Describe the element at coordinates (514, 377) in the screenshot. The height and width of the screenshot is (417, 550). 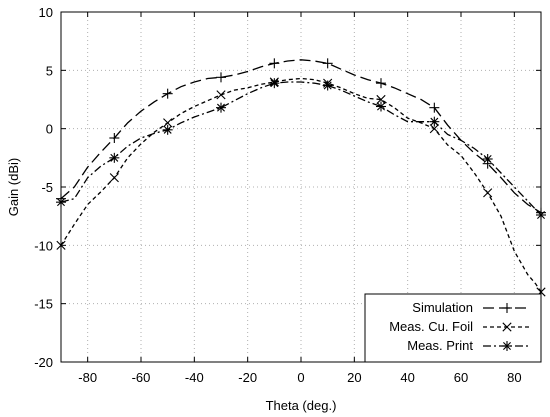
I see `x-tick-label: 80` at that location.